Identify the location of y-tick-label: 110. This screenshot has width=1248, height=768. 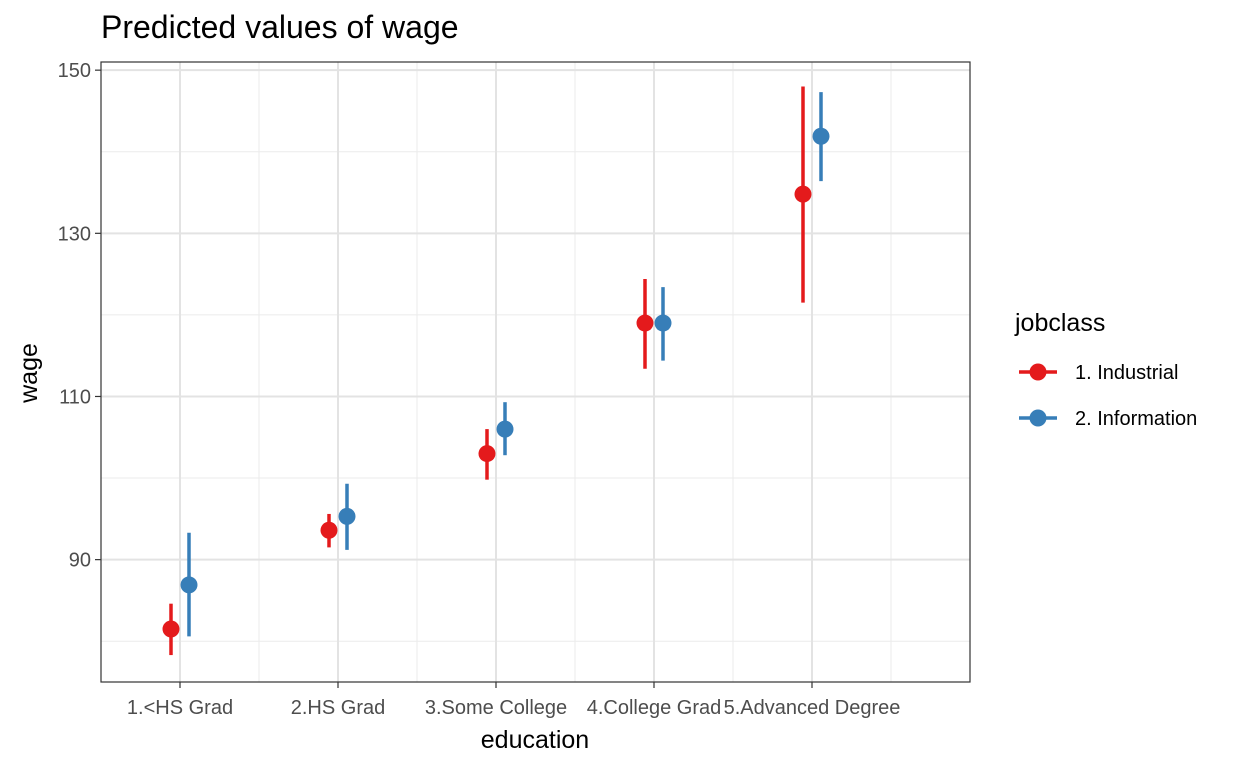
(75, 397).